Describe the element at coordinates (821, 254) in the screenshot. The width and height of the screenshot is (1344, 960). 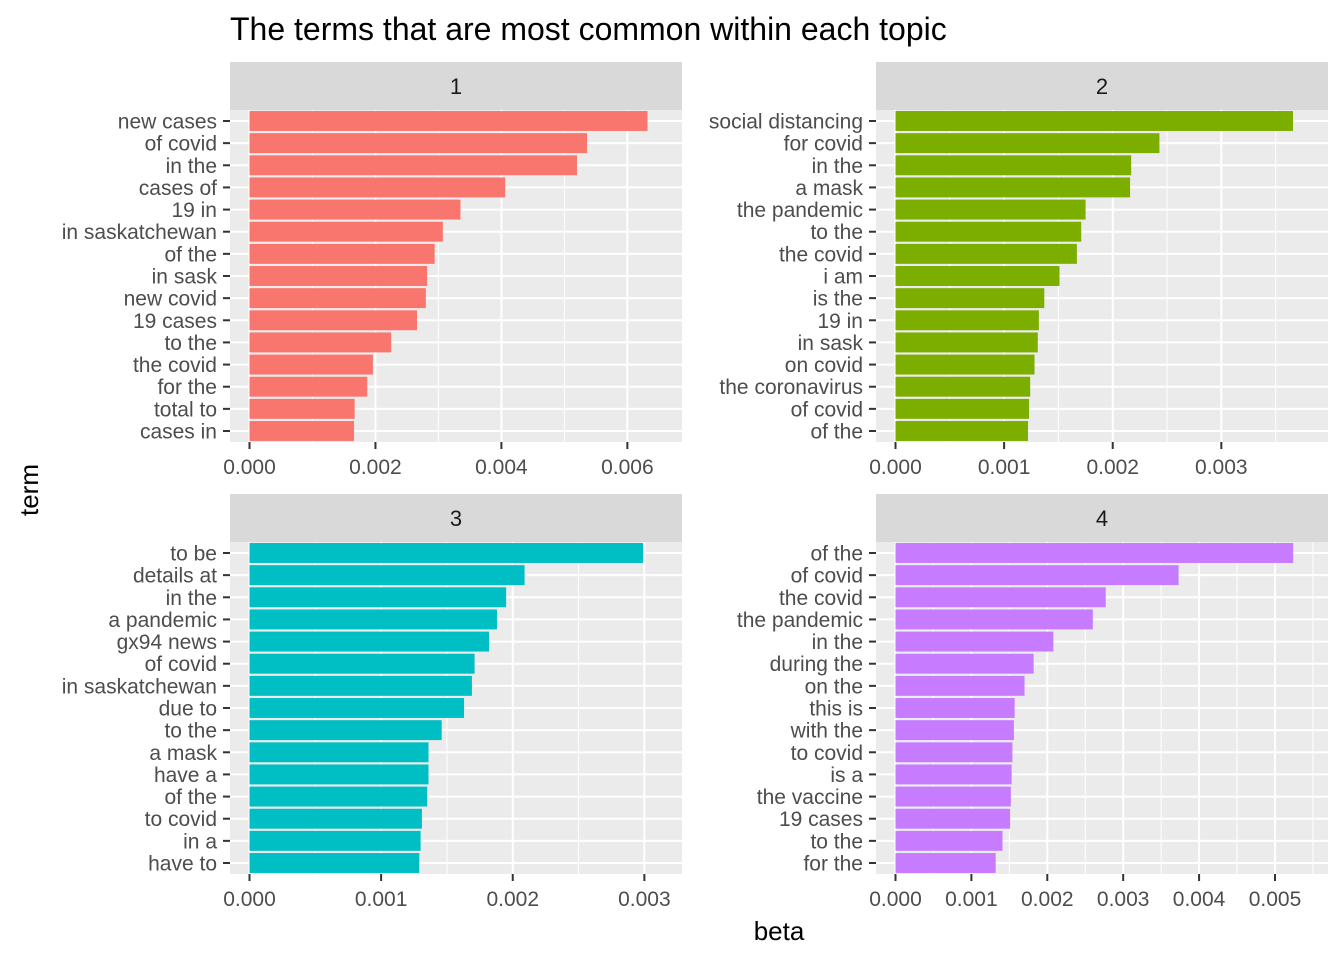
I see `y-tick-label: the covid` at that location.